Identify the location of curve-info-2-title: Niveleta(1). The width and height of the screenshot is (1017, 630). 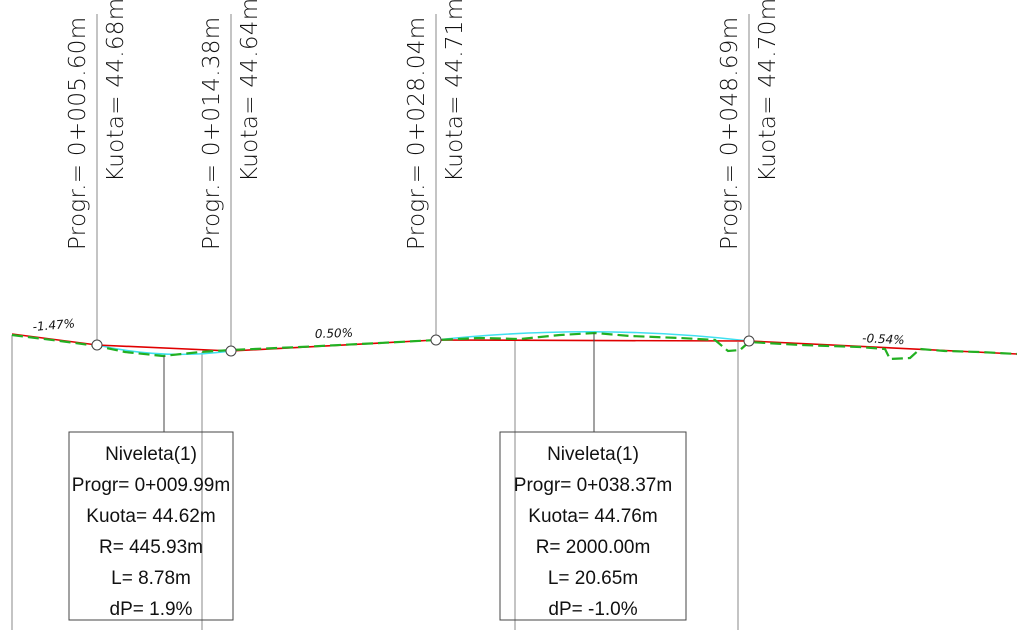
(593, 454).